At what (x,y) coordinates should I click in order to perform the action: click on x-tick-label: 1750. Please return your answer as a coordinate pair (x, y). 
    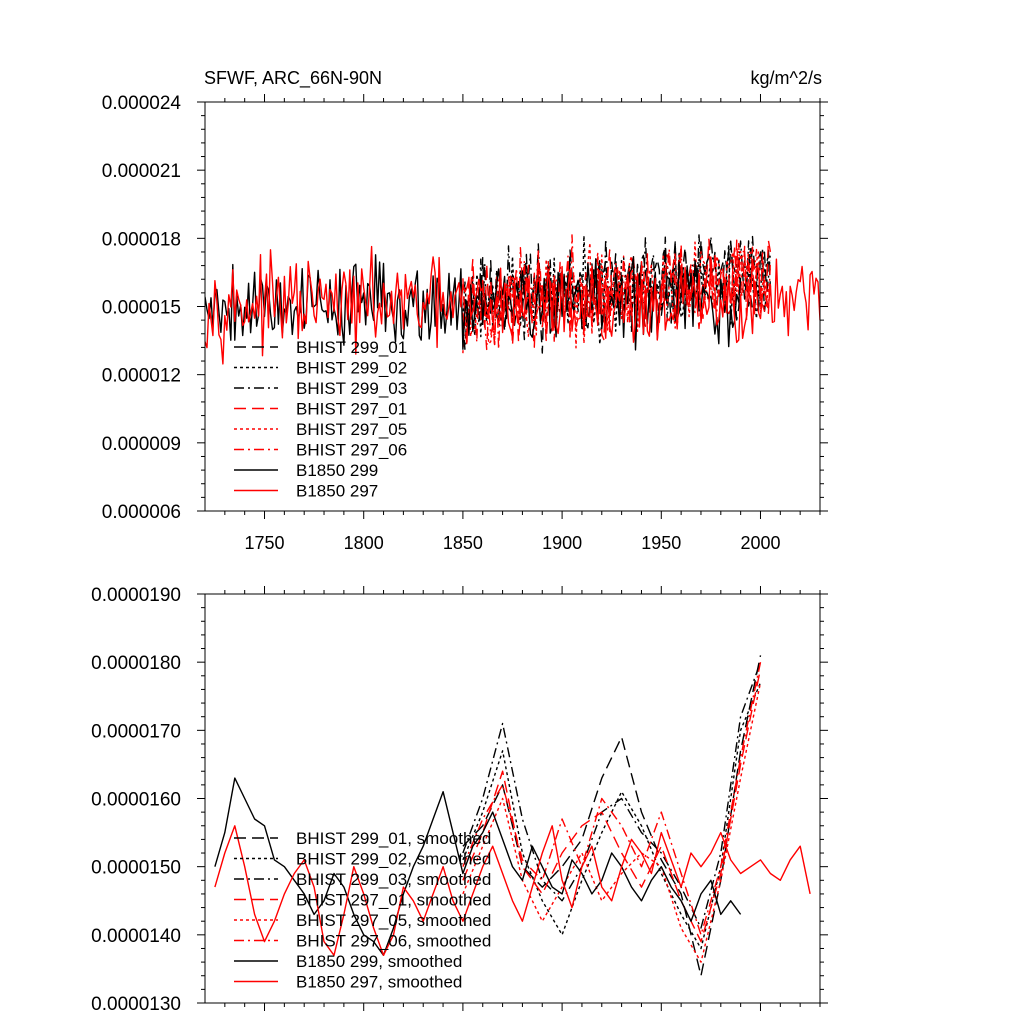
    Looking at the image, I should click on (264, 543).